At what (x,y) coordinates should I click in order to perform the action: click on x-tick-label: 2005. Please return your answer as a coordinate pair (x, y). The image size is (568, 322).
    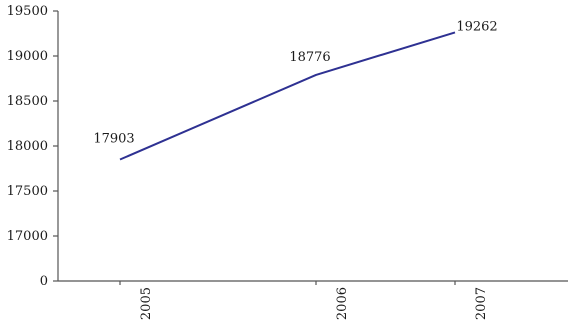
    Looking at the image, I should click on (146, 303).